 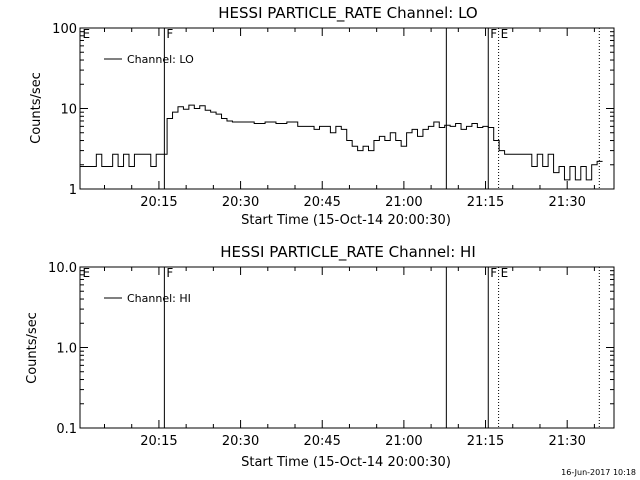 I want to click on hi-chart-title: HESSI PARTICLE_RATE Channel: HI, so click(x=348, y=252).